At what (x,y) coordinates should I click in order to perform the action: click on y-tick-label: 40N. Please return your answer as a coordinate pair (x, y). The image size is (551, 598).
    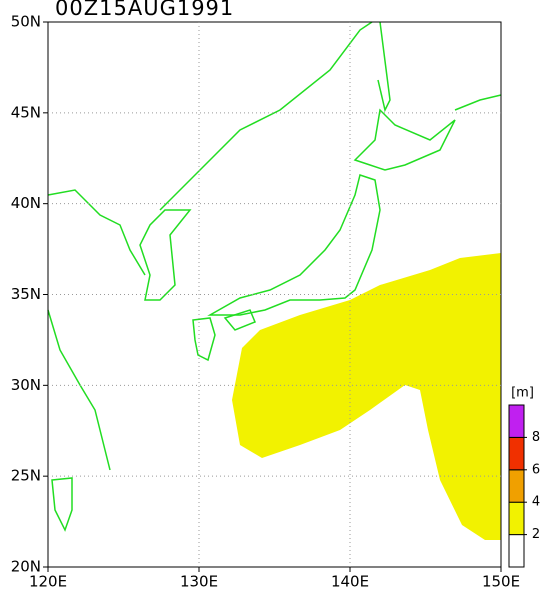
    Looking at the image, I should click on (26, 203).